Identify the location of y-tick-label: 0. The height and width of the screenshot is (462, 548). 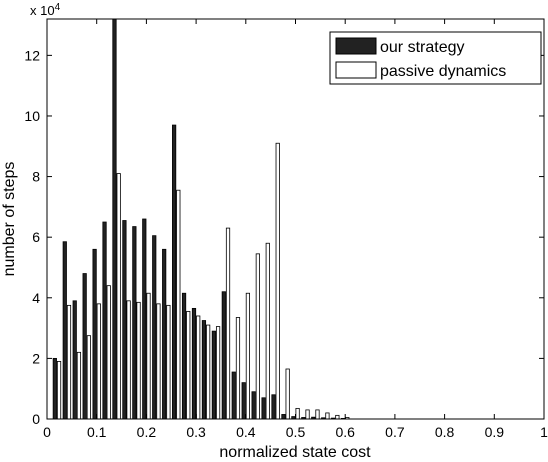
(36, 419).